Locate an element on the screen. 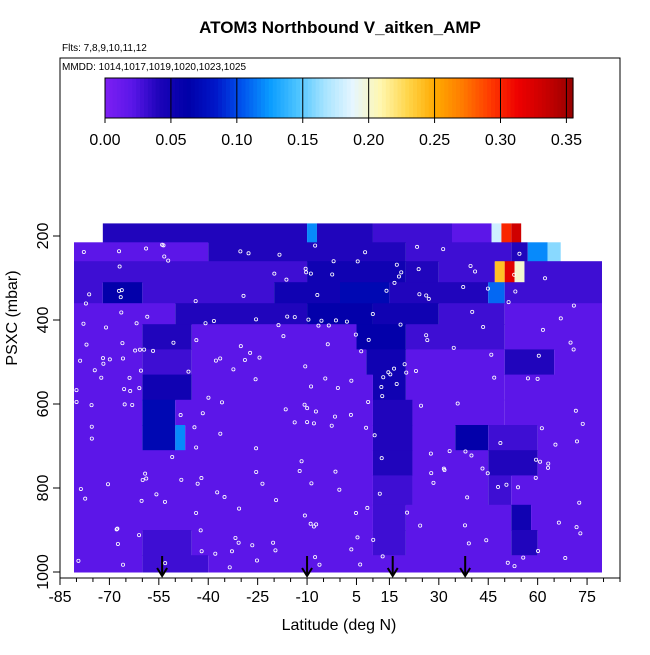 The image size is (650, 655). colorbar-tick-label: 0.30 is located at coordinates (500, 140).